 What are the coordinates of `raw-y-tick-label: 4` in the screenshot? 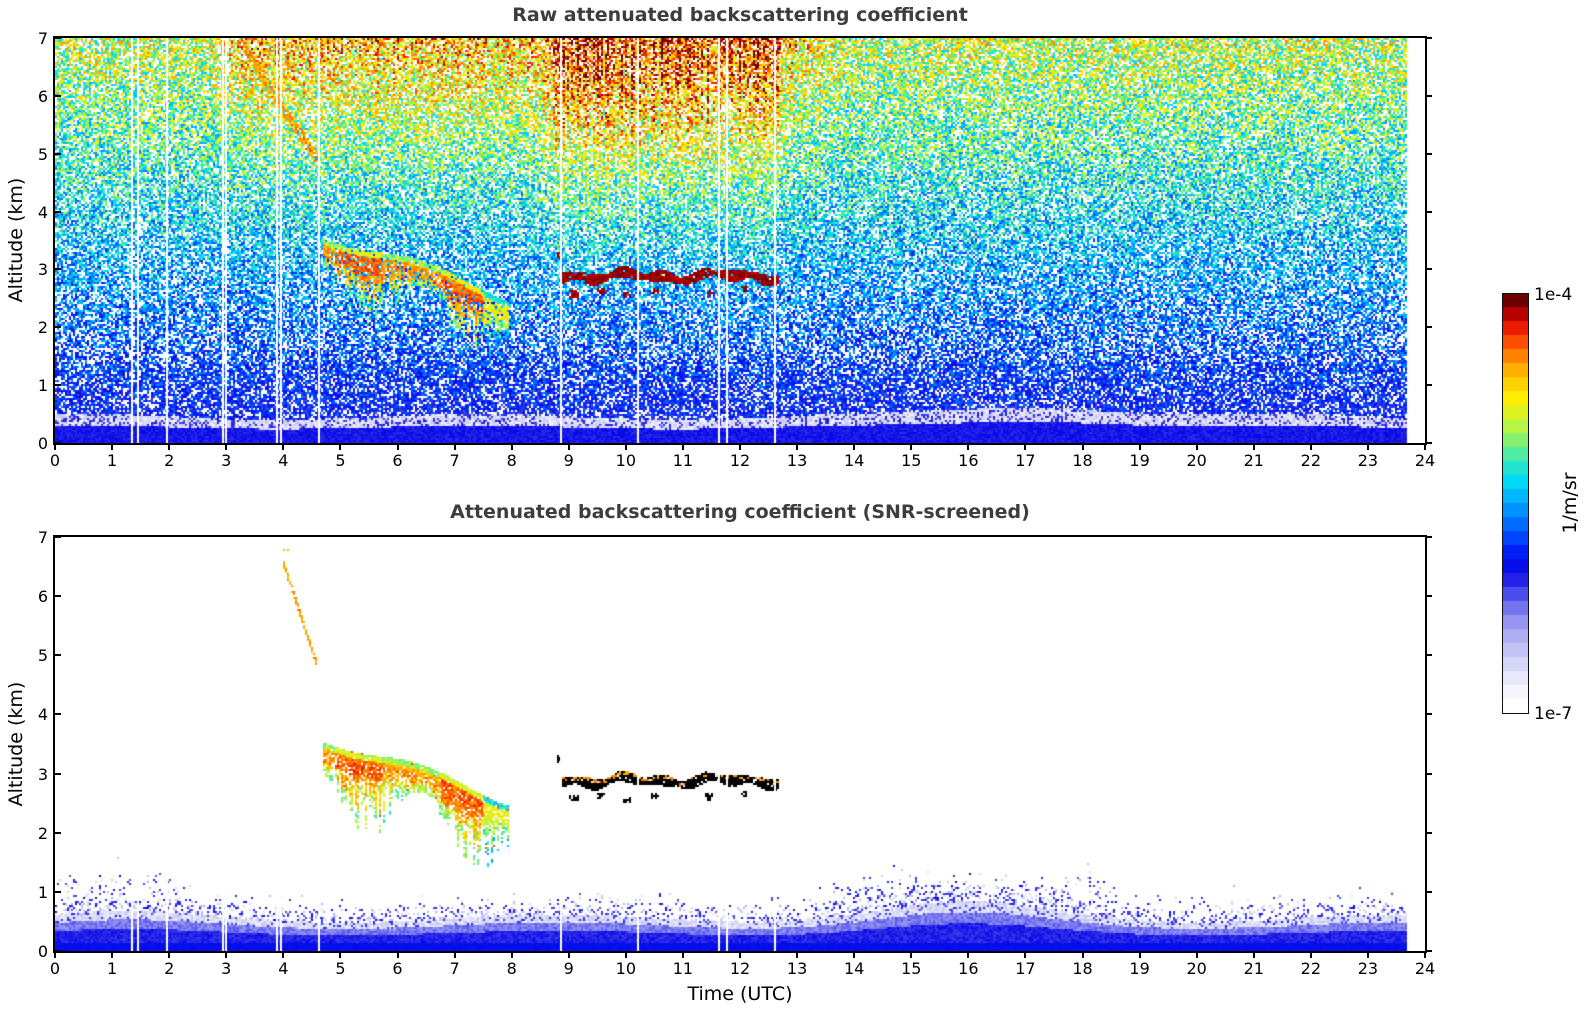 It's located at (42, 212).